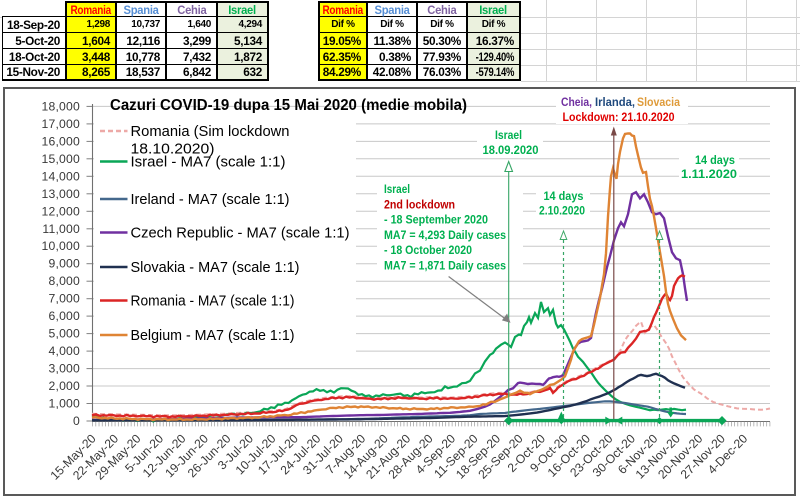 This screenshot has height=501, width=800. I want to click on svg-text: 15,000, so click(61, 159).